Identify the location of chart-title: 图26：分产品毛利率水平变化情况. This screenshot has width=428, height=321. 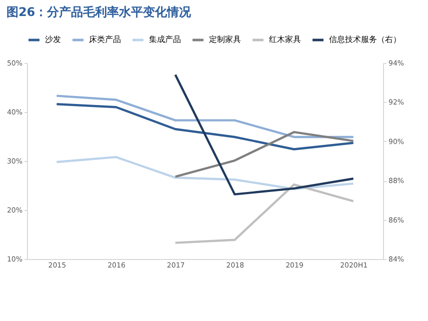
(99, 12).